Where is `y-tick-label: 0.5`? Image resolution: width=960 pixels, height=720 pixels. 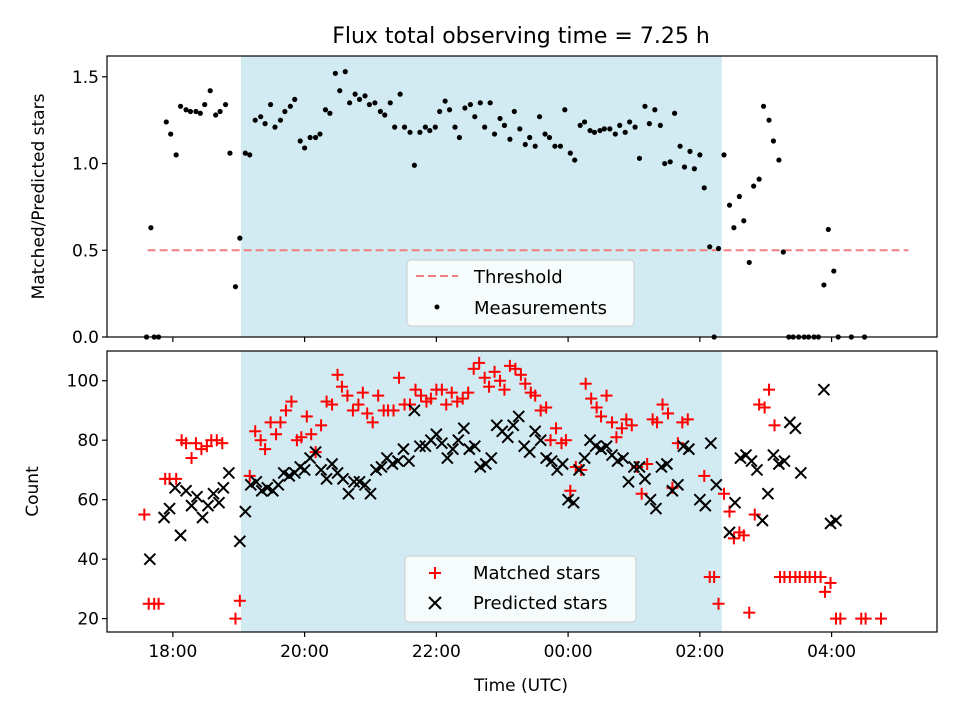
y-tick-label: 0.5 is located at coordinates (85, 251).